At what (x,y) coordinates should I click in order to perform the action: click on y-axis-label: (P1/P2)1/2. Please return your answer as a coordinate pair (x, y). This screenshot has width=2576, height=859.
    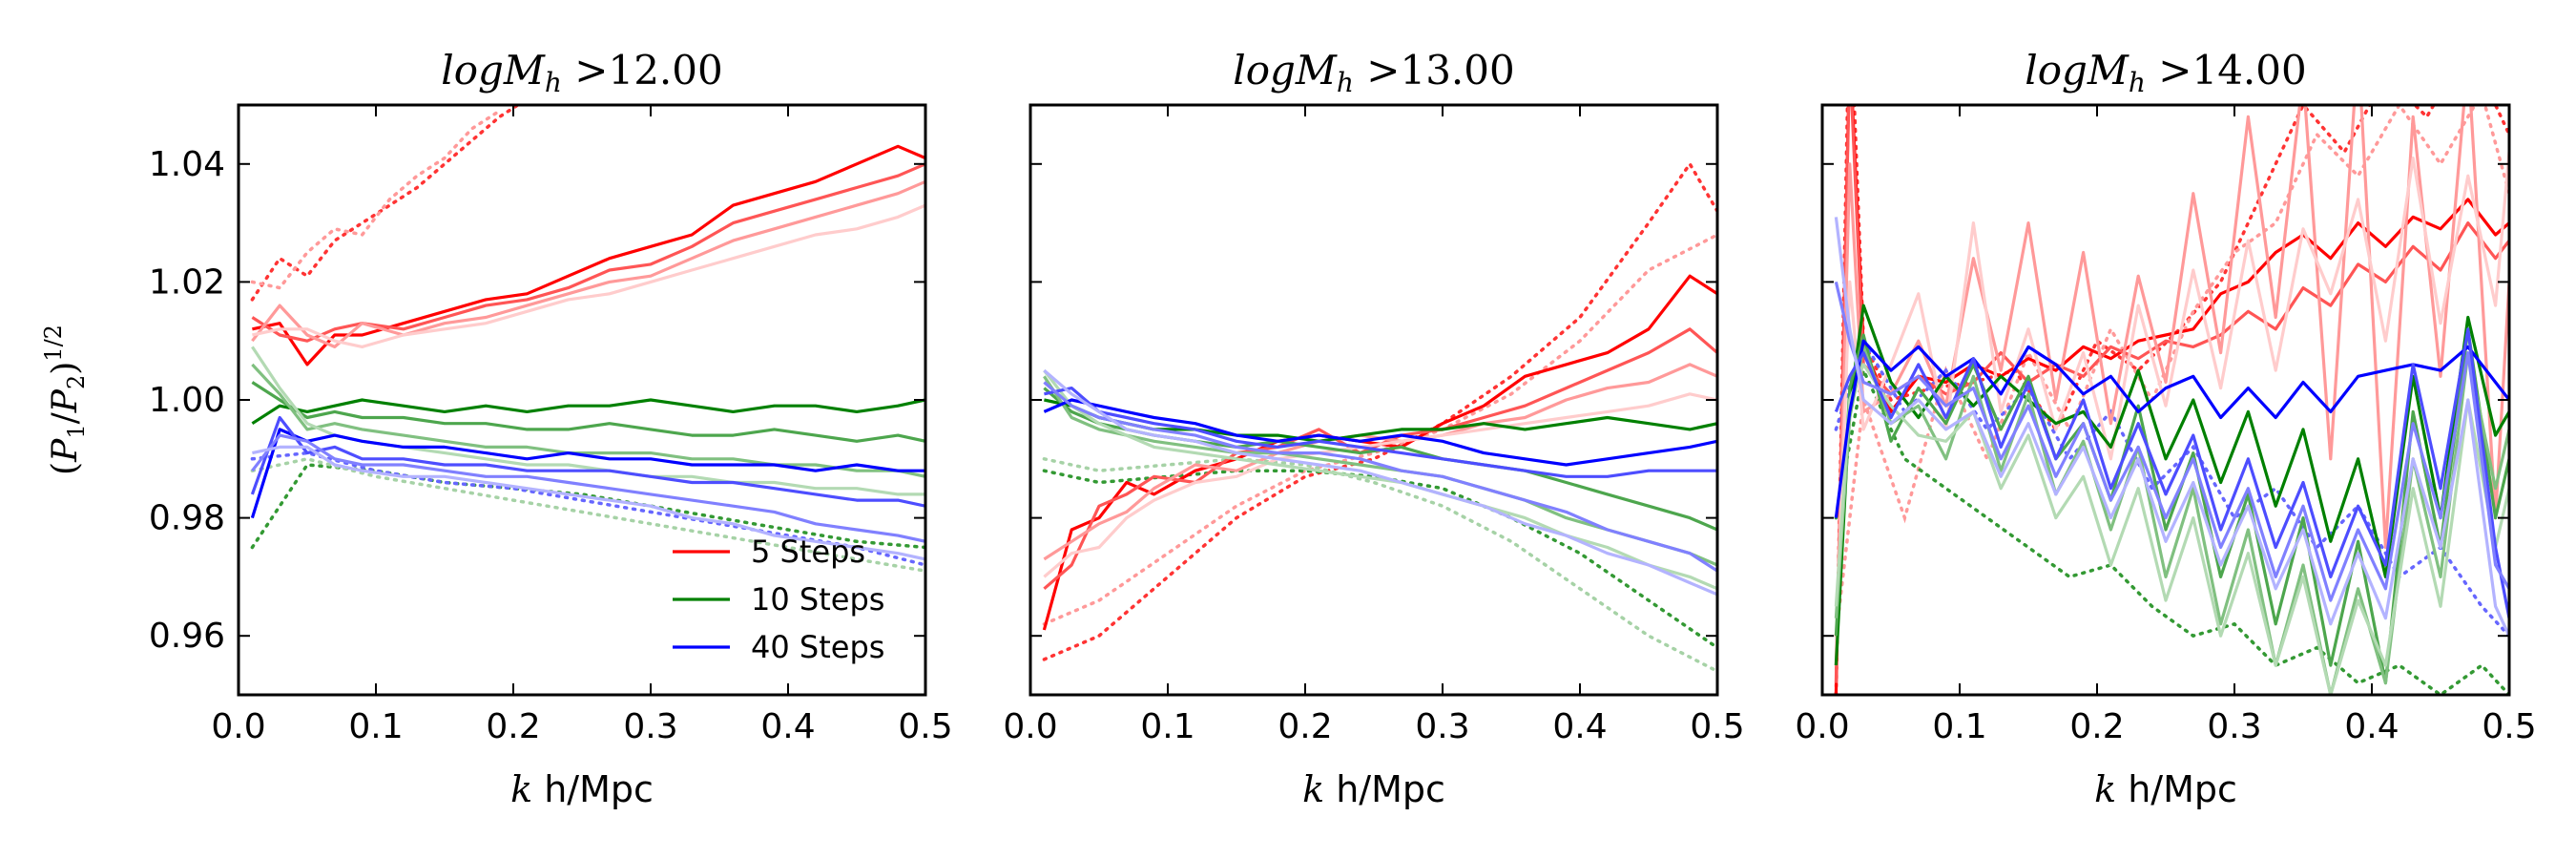
    Looking at the image, I should click on (65, 400).